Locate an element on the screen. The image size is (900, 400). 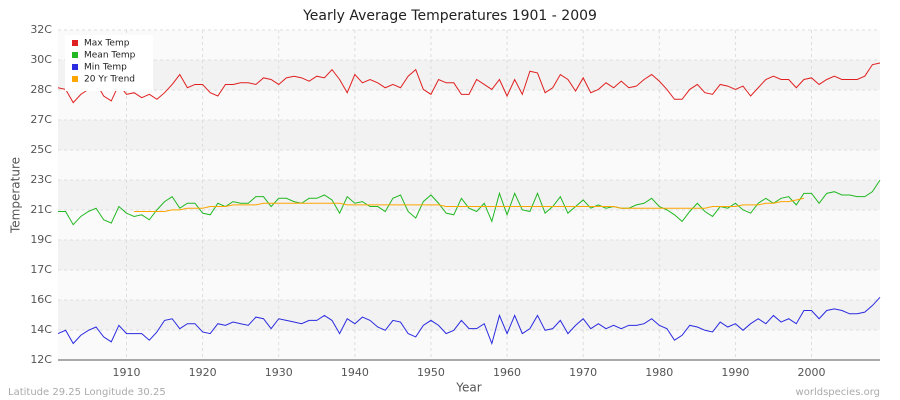
x-tick-label: 1920 is located at coordinates (203, 372).